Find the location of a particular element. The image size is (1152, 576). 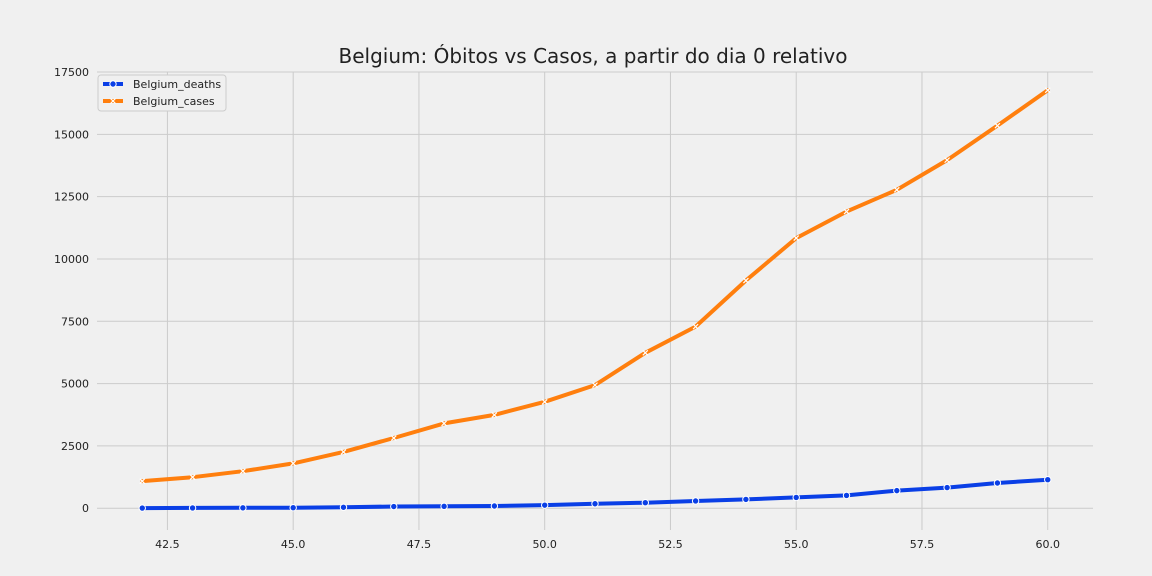

legend-box is located at coordinates (162, 93).